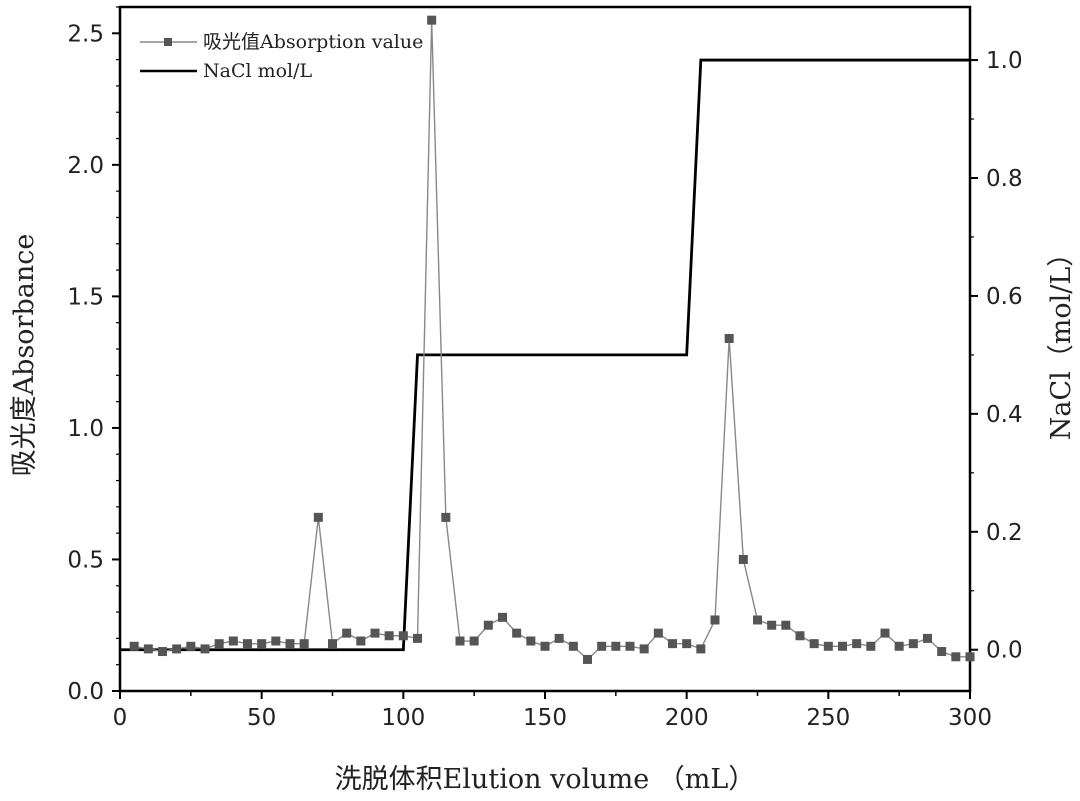  I want to click on legend: 吸光值Absorption value NaCl mol/L, so click(281, 56).